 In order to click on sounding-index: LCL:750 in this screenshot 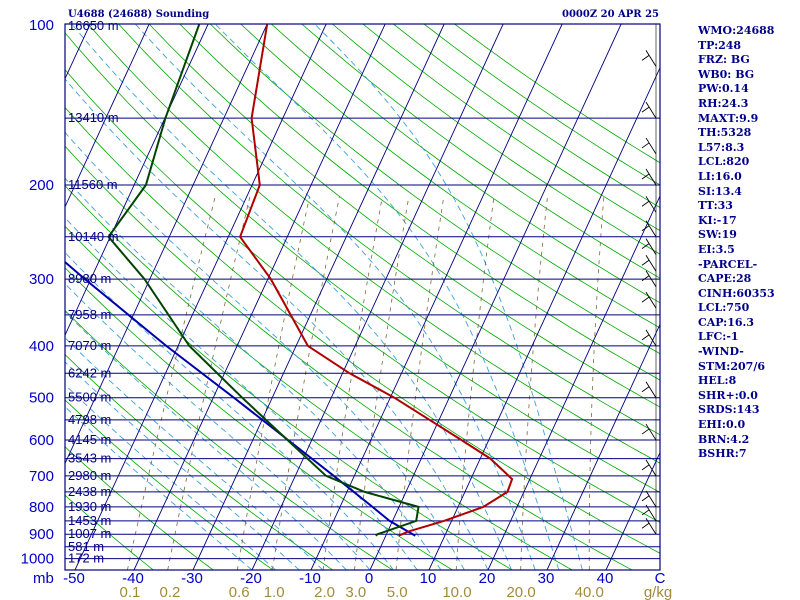, I will do `click(724, 308)`.